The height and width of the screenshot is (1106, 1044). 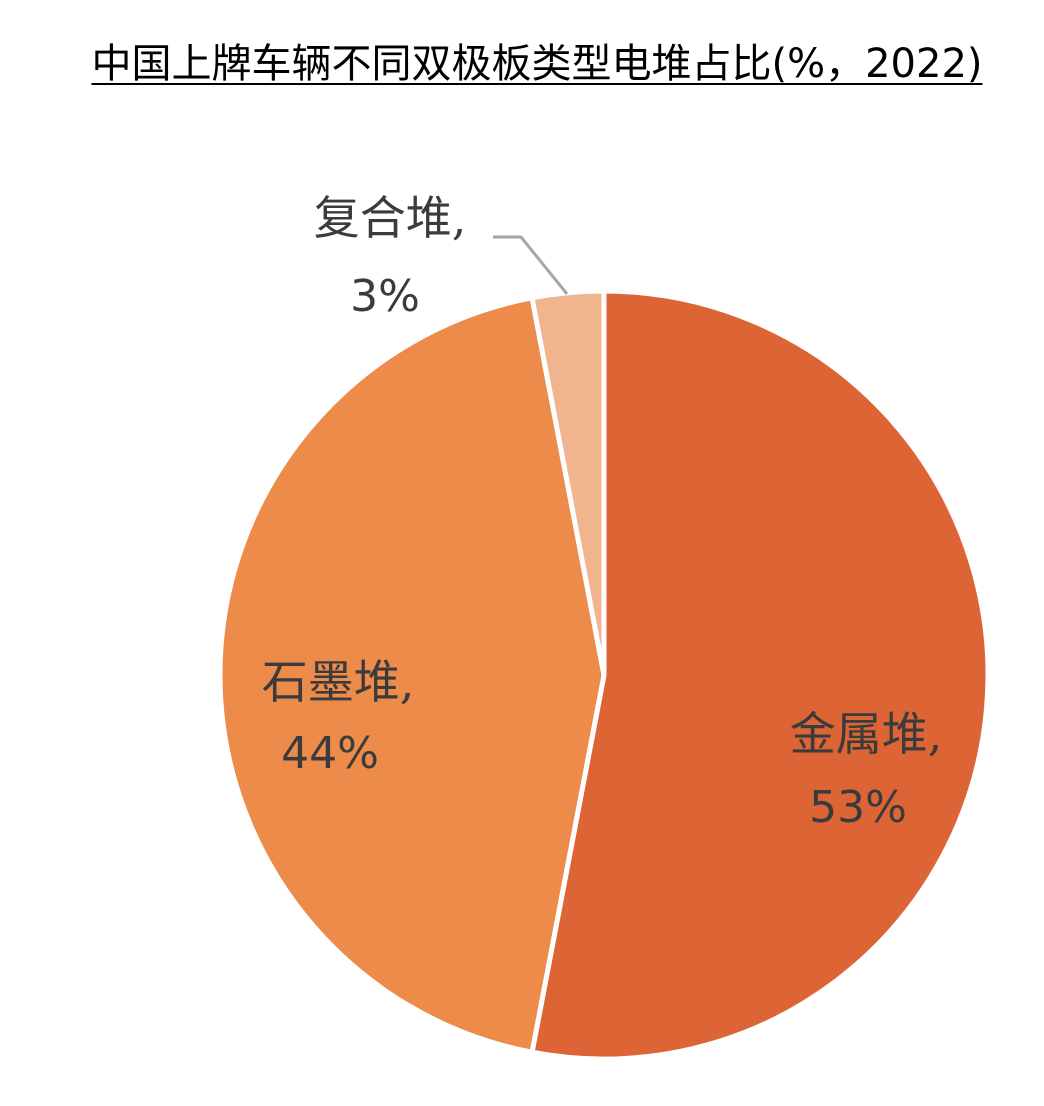 I want to click on slice-label-composite: 复合堆,, so click(x=390, y=218).